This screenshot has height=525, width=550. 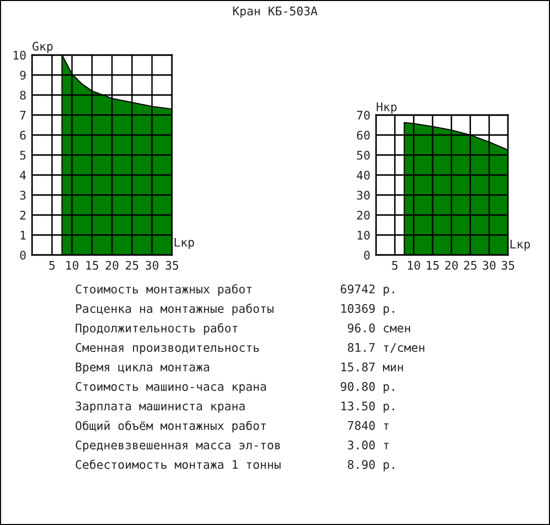 What do you see at coordinates (23, 235) in the screenshot?
I see `y-tick-label: 1` at bounding box center [23, 235].